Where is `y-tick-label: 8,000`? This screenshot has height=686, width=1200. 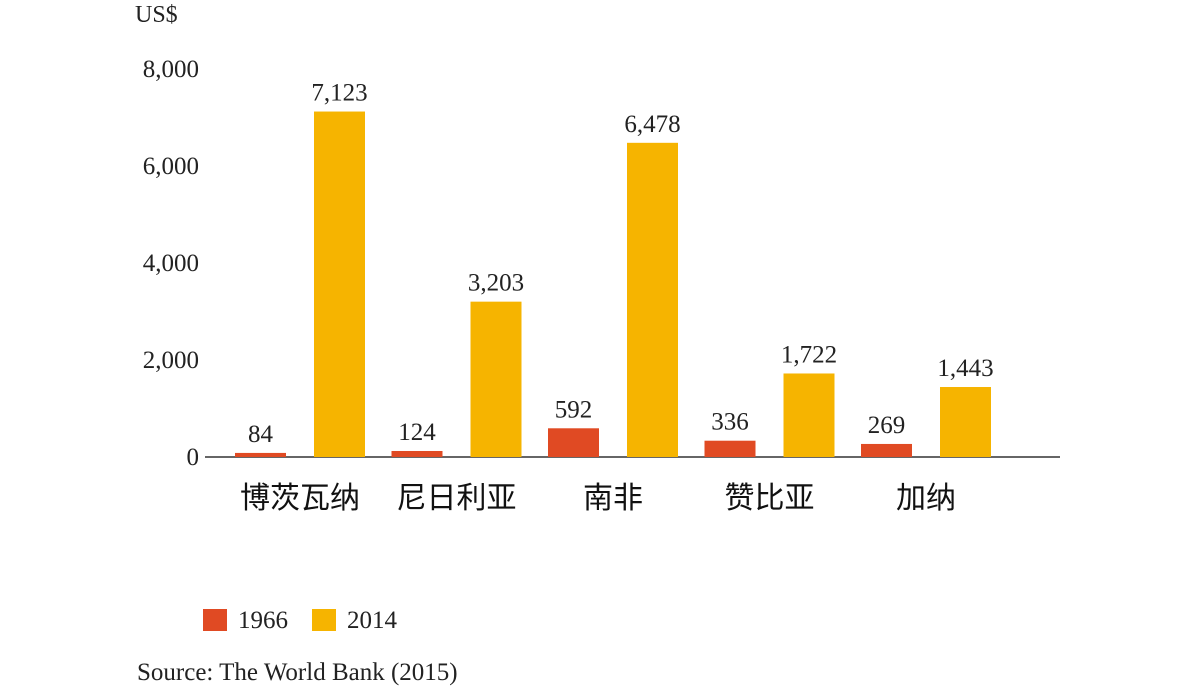
y-tick-label: 8,000 is located at coordinates (171, 69).